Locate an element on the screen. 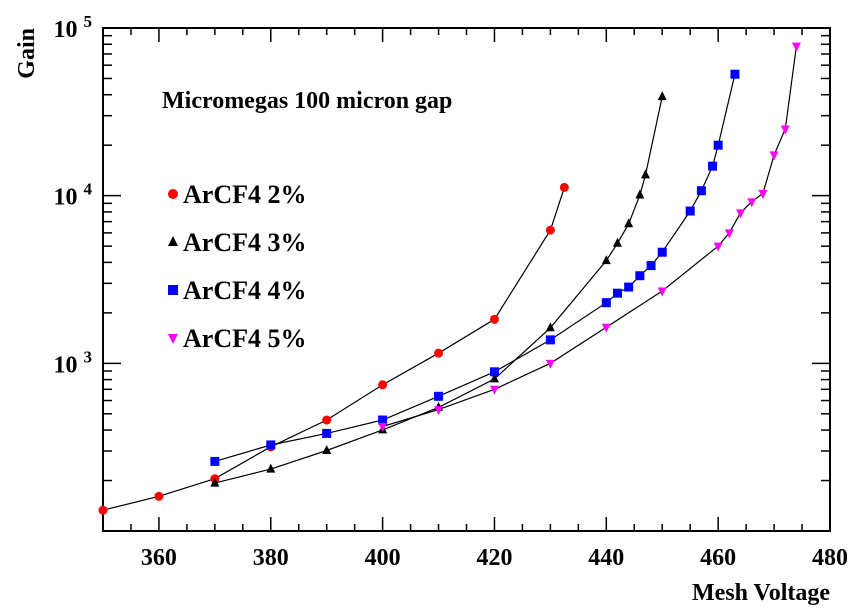 The height and width of the screenshot is (613, 858). x-tick-label: 380 is located at coordinates (271, 558).